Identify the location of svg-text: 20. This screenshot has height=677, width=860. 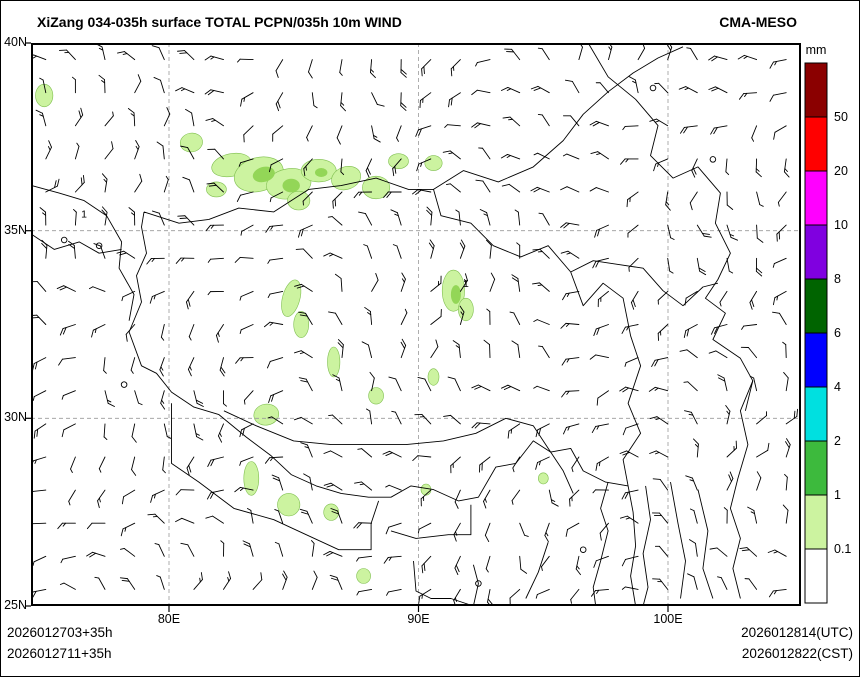
(841, 171).